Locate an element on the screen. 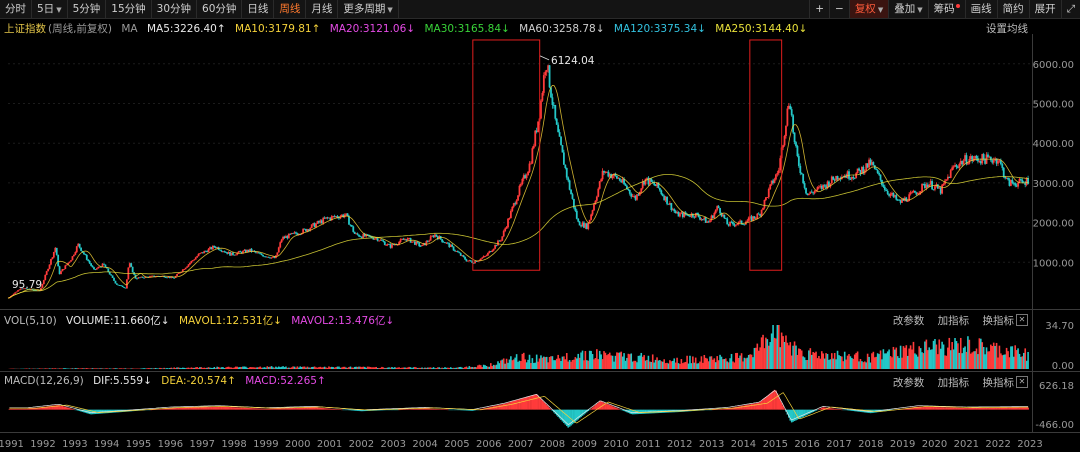 The width and height of the screenshot is (1080, 452). macd-add-indicator-button: 加指标 is located at coordinates (953, 383).